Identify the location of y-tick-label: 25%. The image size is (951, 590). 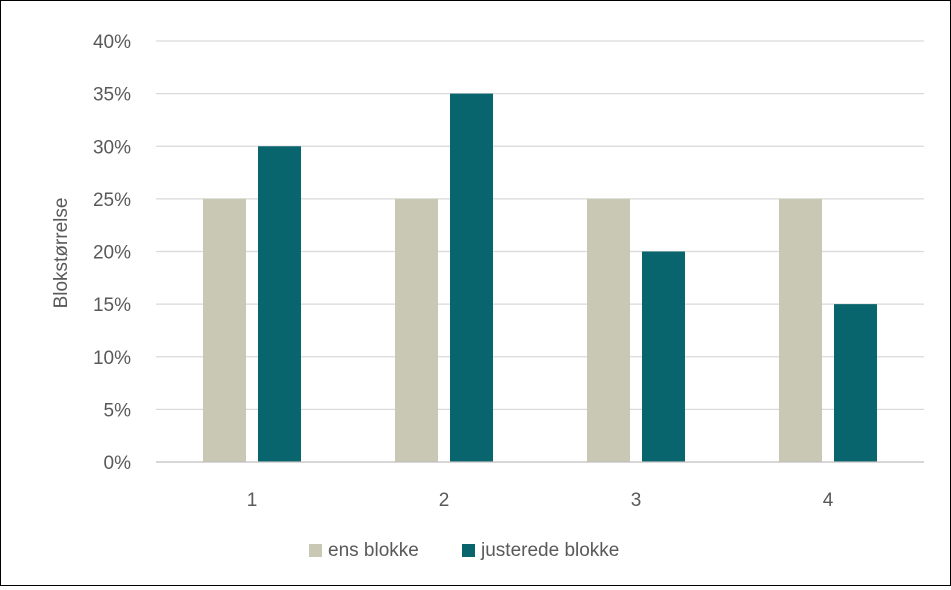
(112, 200).